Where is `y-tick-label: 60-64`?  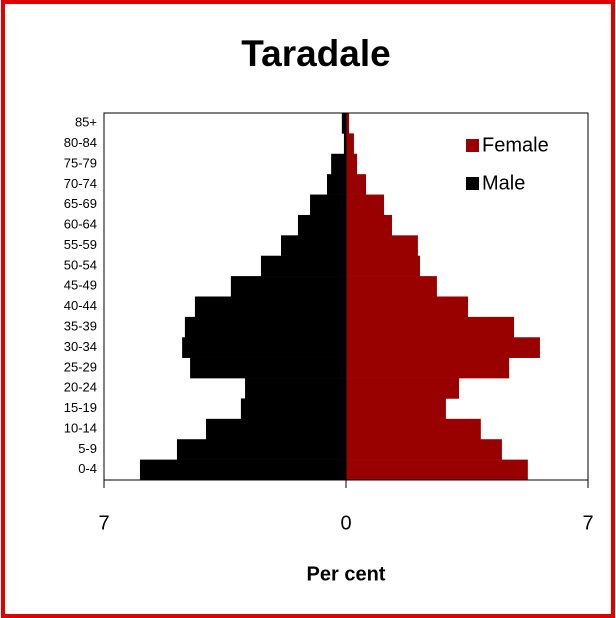
y-tick-label: 60-64 is located at coordinates (80, 224).